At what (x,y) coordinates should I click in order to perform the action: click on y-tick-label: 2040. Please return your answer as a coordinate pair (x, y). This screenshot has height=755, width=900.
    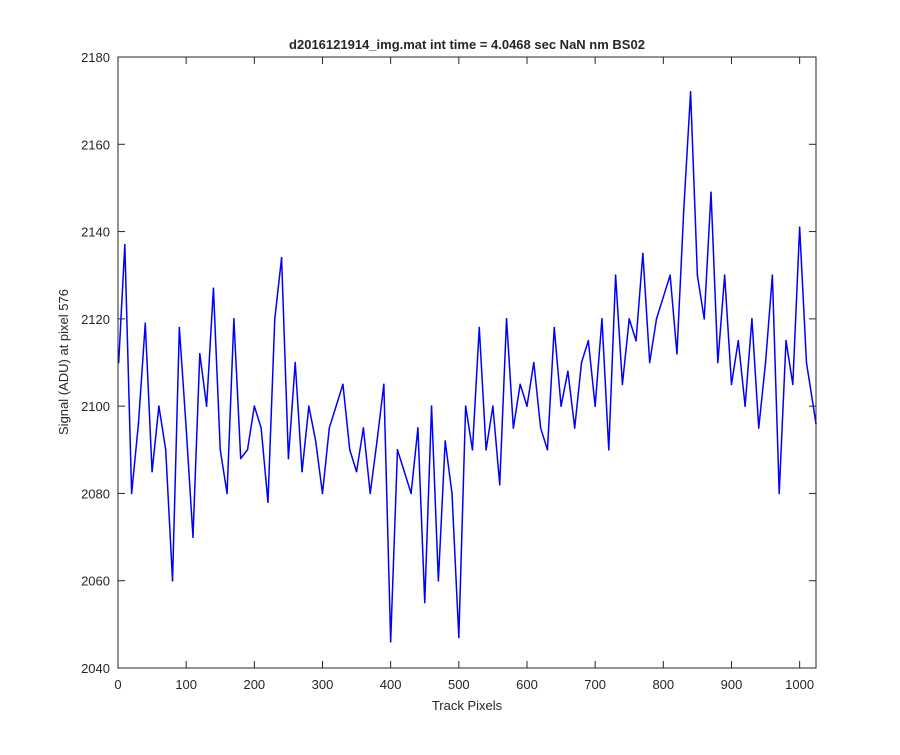
    Looking at the image, I should click on (95, 668).